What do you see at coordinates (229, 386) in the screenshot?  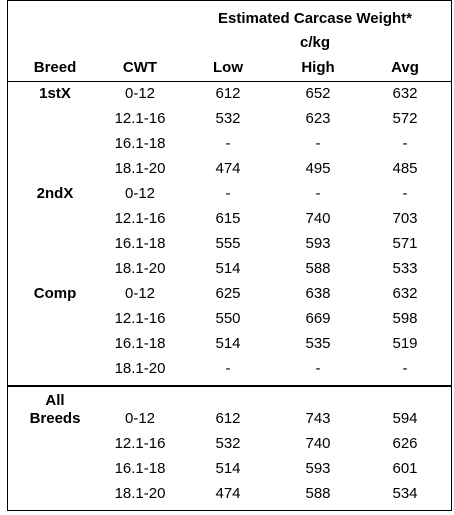 I see `section-rule` at bounding box center [229, 386].